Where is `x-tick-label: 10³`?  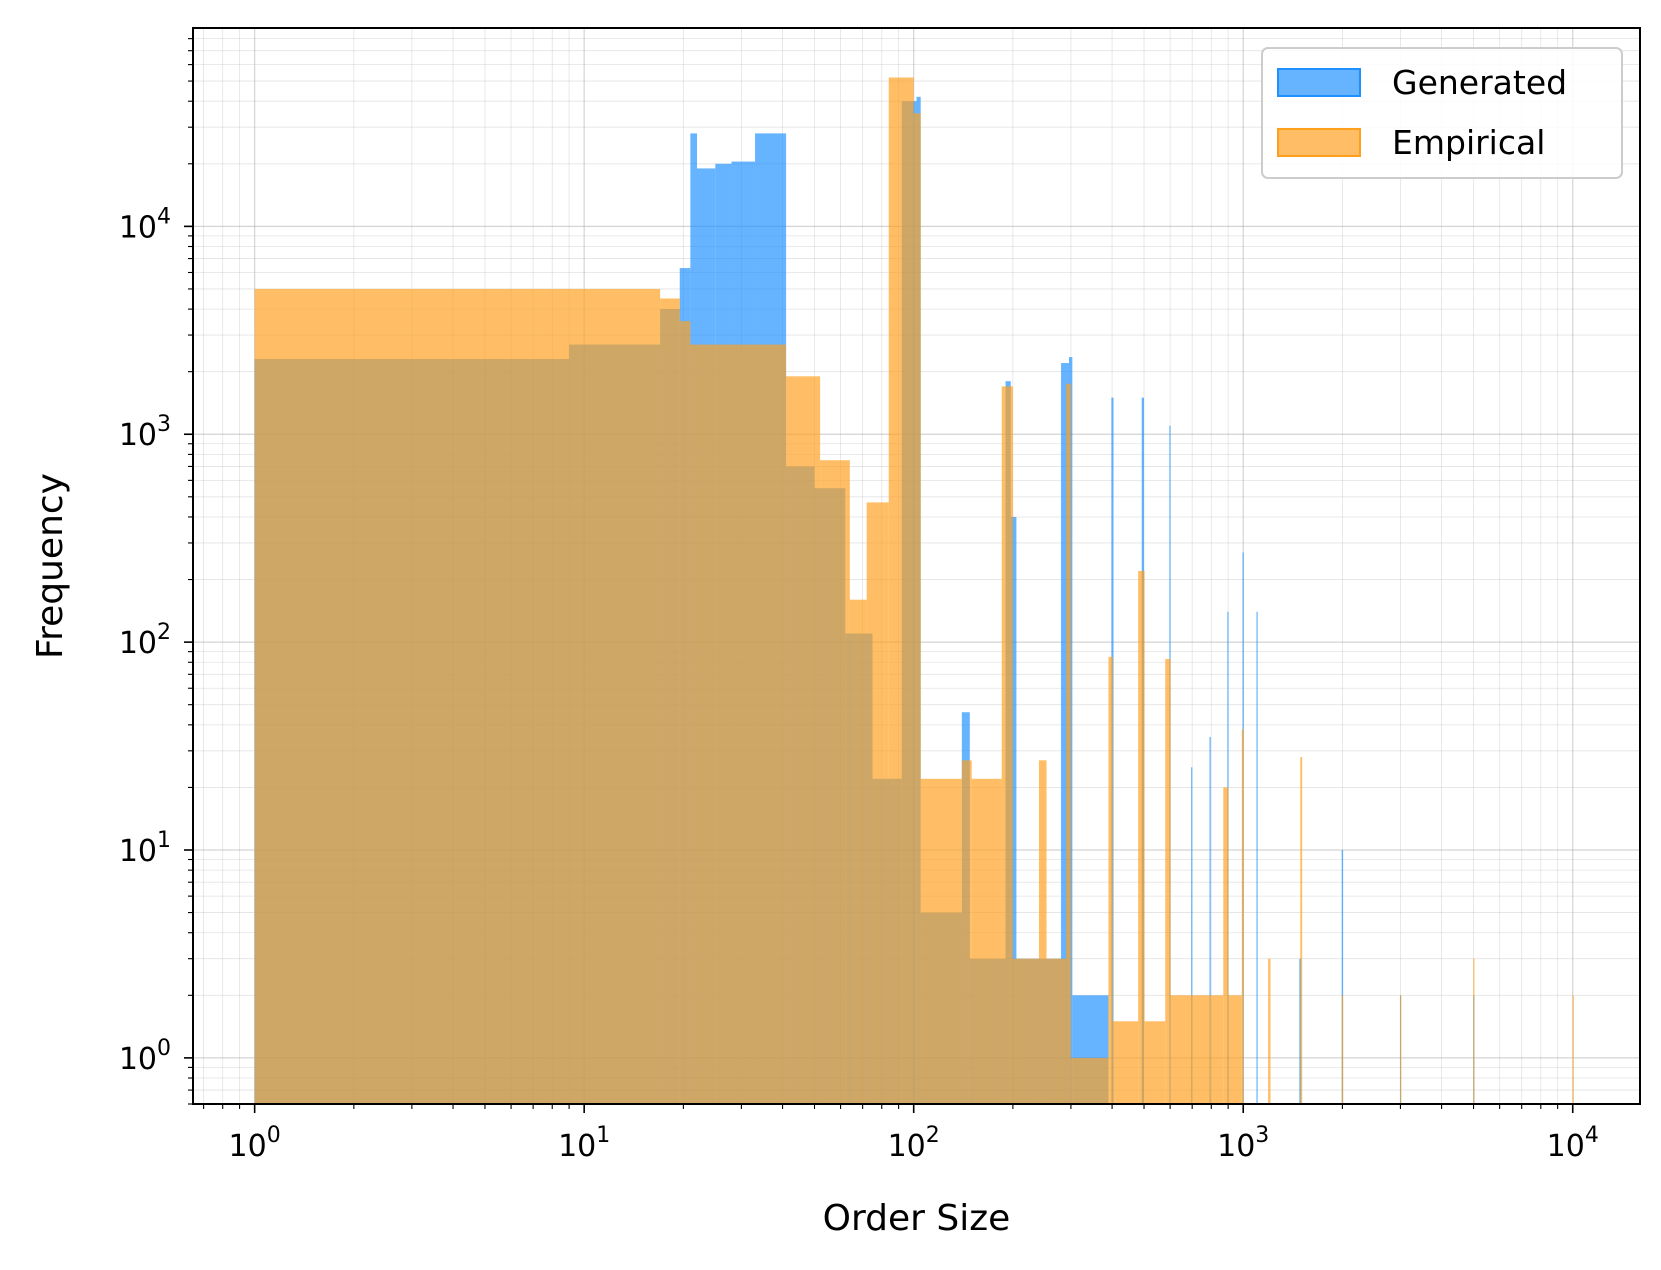 x-tick-label: 10³ is located at coordinates (1243, 1143).